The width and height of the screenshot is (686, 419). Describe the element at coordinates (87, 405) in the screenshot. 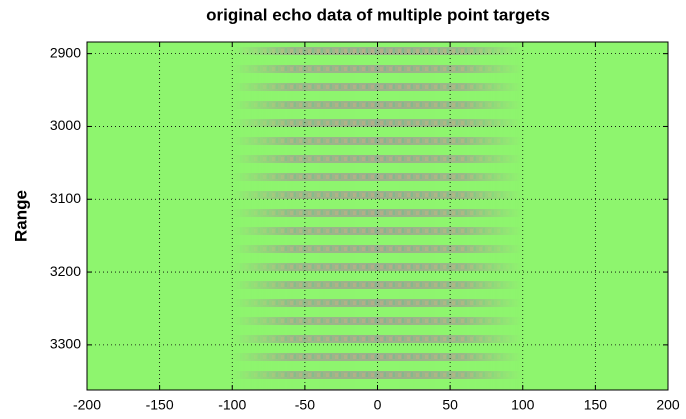

I see `x-tick-label: -200` at that location.